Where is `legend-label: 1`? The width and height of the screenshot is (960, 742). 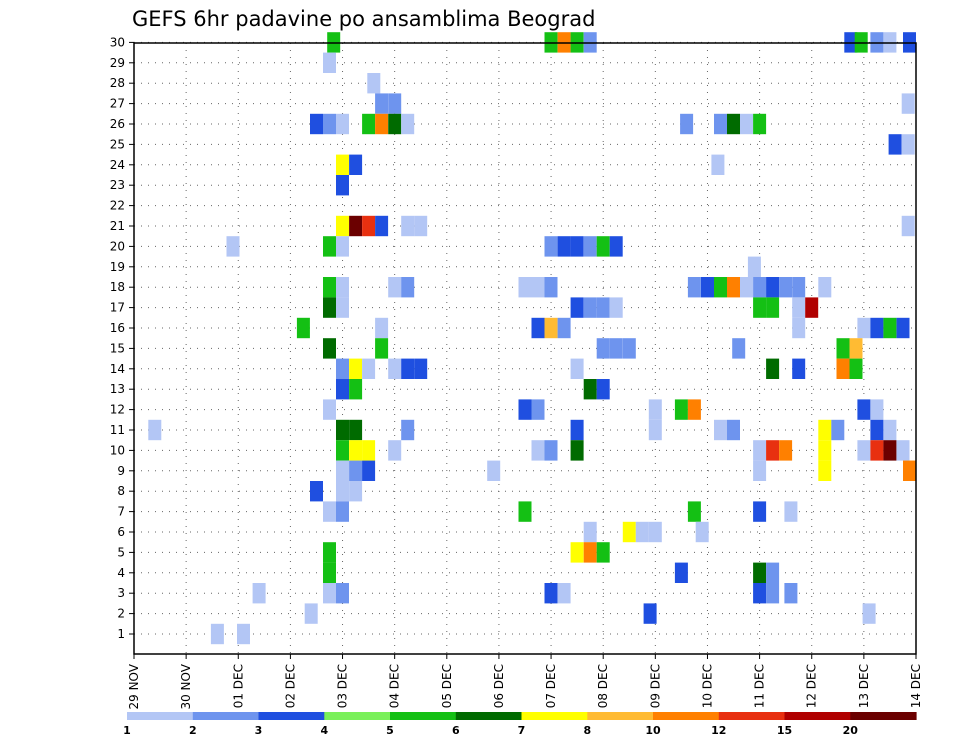 legend-label: 1 is located at coordinates (127, 730).